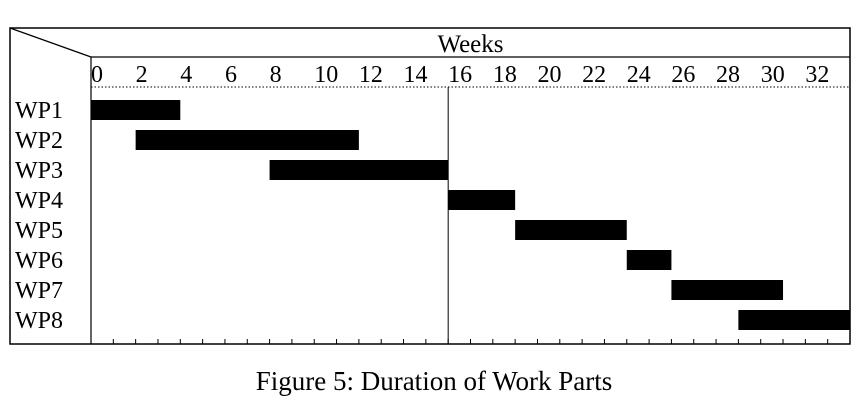 This screenshot has height=416, width=868. What do you see at coordinates (549, 75) in the screenshot?
I see `x-tick-label: 20` at bounding box center [549, 75].